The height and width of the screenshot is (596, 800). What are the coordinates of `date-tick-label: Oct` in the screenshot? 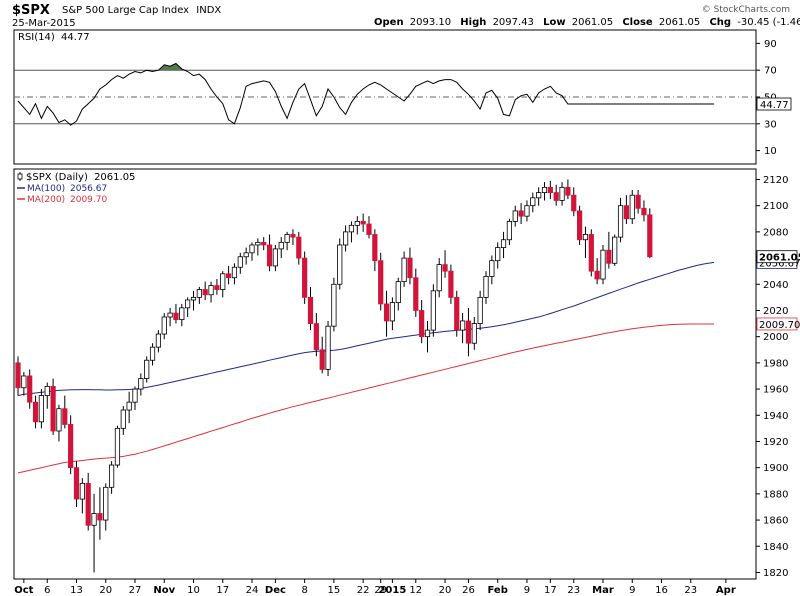 It's located at (23, 590).